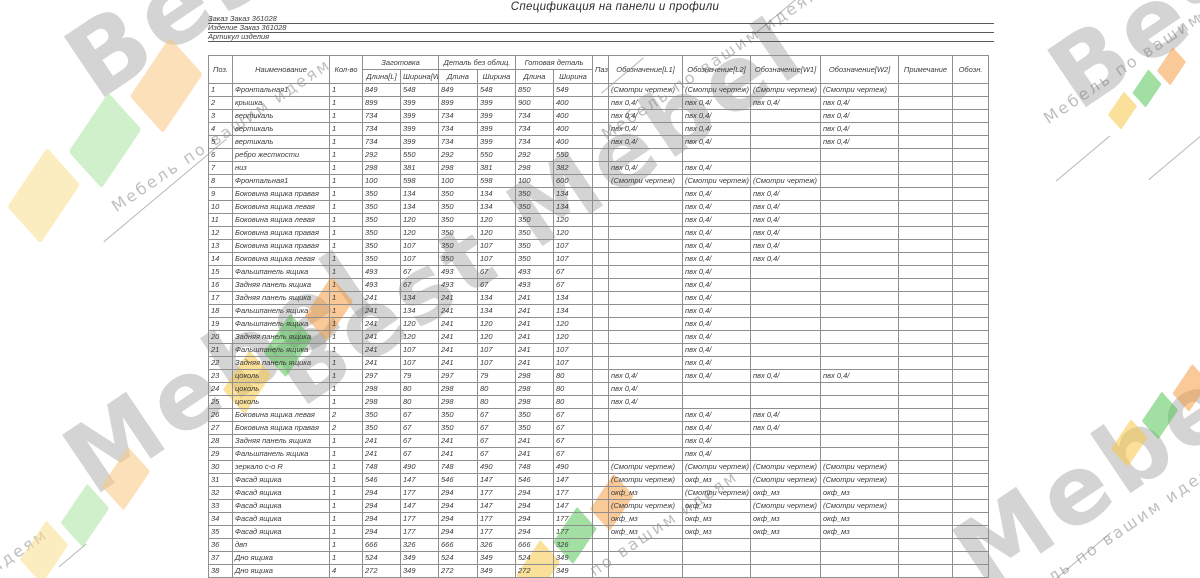 Image resolution: width=1200 pixels, height=578 pixels. Describe the element at coordinates (458, 90) in the screenshot. I see `cell: 849` at that location.